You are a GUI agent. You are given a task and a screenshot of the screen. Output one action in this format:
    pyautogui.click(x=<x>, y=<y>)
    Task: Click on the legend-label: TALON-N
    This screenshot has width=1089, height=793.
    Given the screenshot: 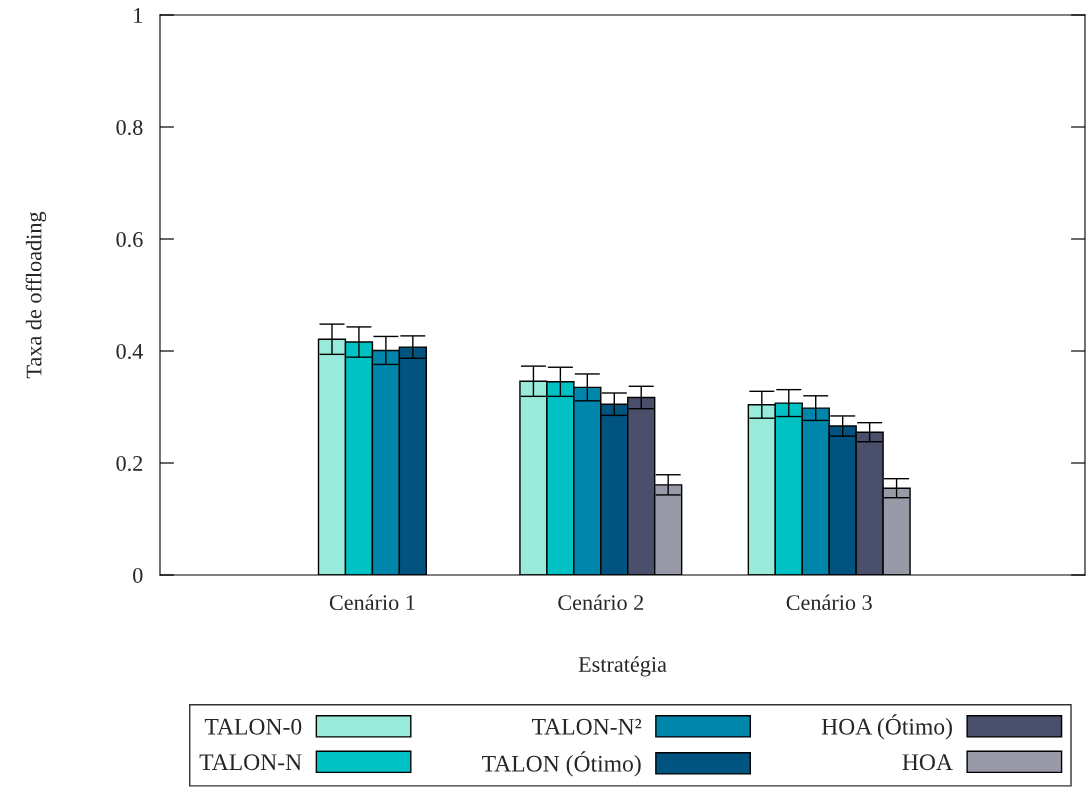 What is the action you would take?
    pyautogui.click(x=250, y=762)
    